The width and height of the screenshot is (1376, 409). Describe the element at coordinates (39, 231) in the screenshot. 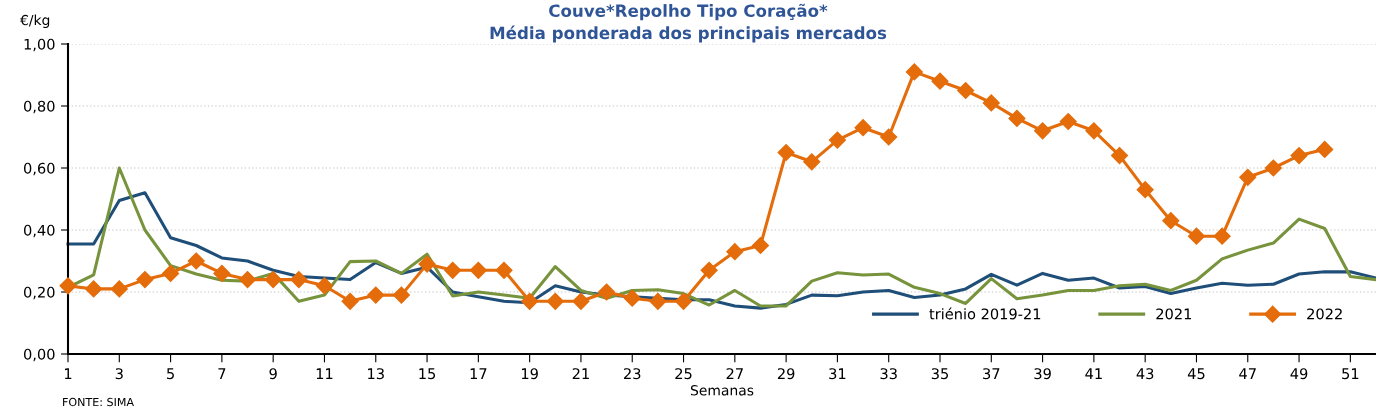

I see `y-tick-label: 0,40` at that location.